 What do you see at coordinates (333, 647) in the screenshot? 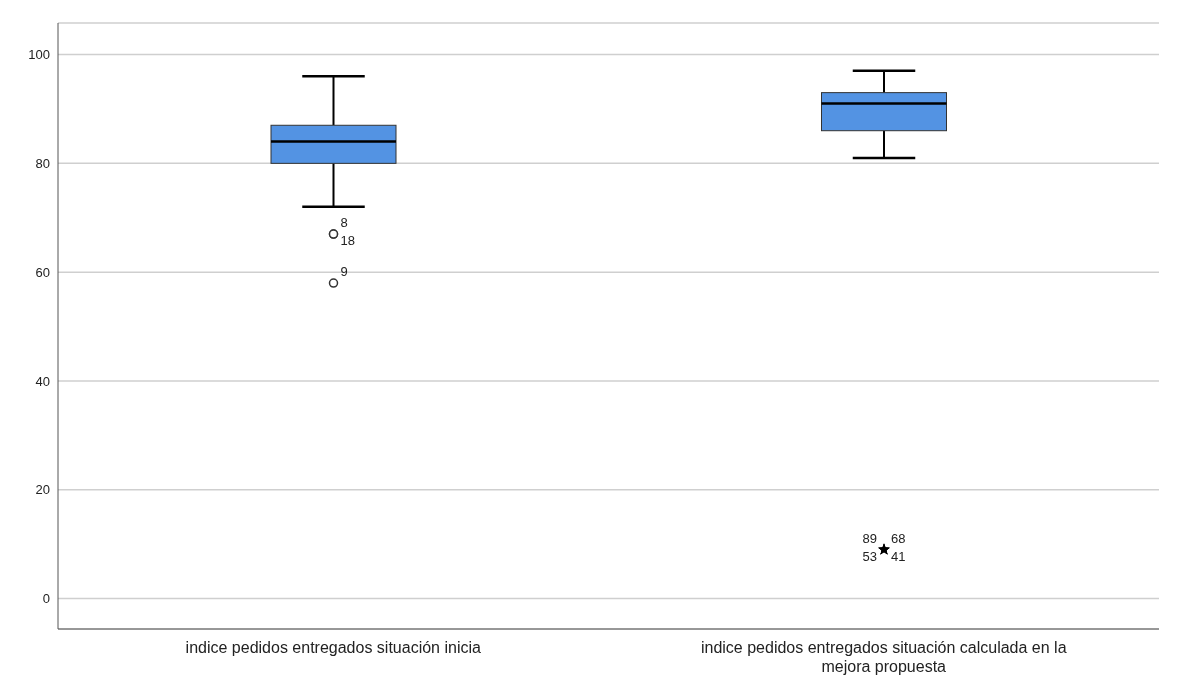
I see `x-tick-label: indice pedidos entregados situación inicia` at bounding box center [333, 647].